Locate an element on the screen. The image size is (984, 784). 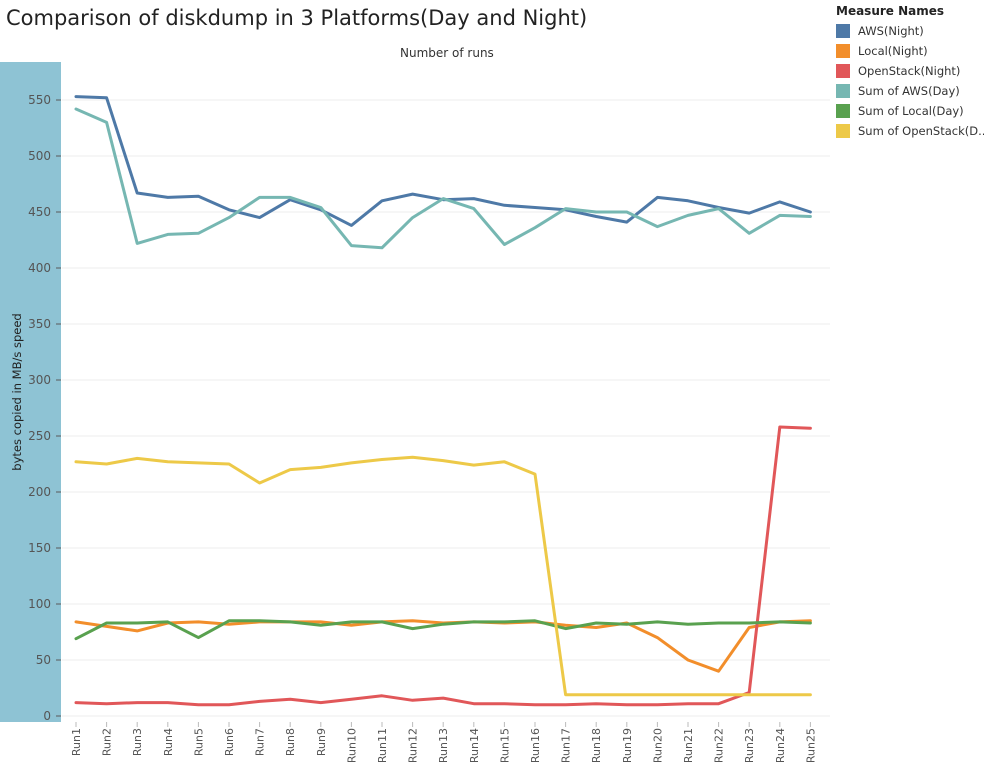
x-tick-label: Run13 is located at coordinates (443, 745).